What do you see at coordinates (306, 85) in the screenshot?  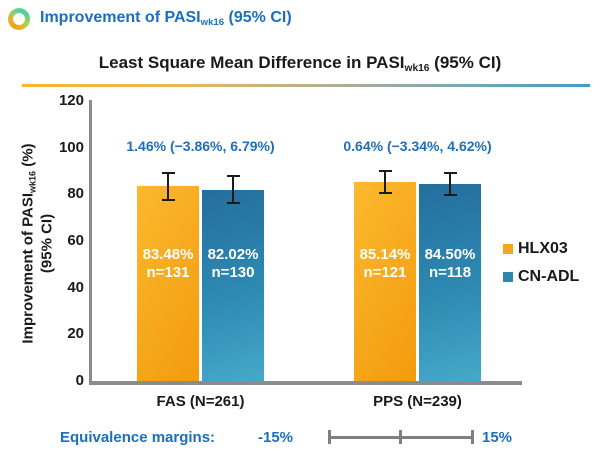 I see `gradient-divider` at bounding box center [306, 85].